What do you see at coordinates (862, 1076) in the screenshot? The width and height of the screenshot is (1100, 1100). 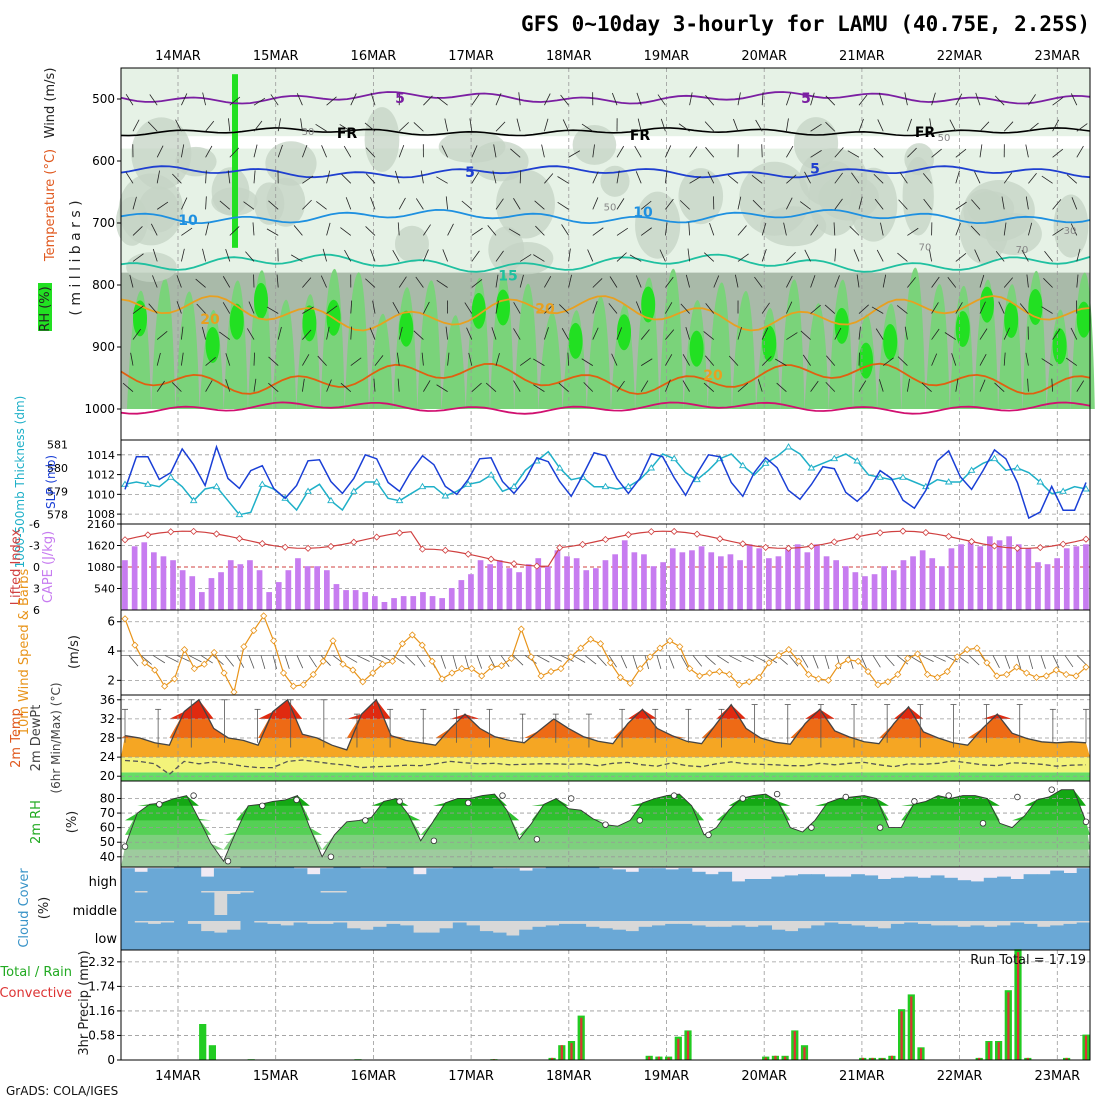 I see `bottom-date-label: 21MAR` at bounding box center [862, 1076].